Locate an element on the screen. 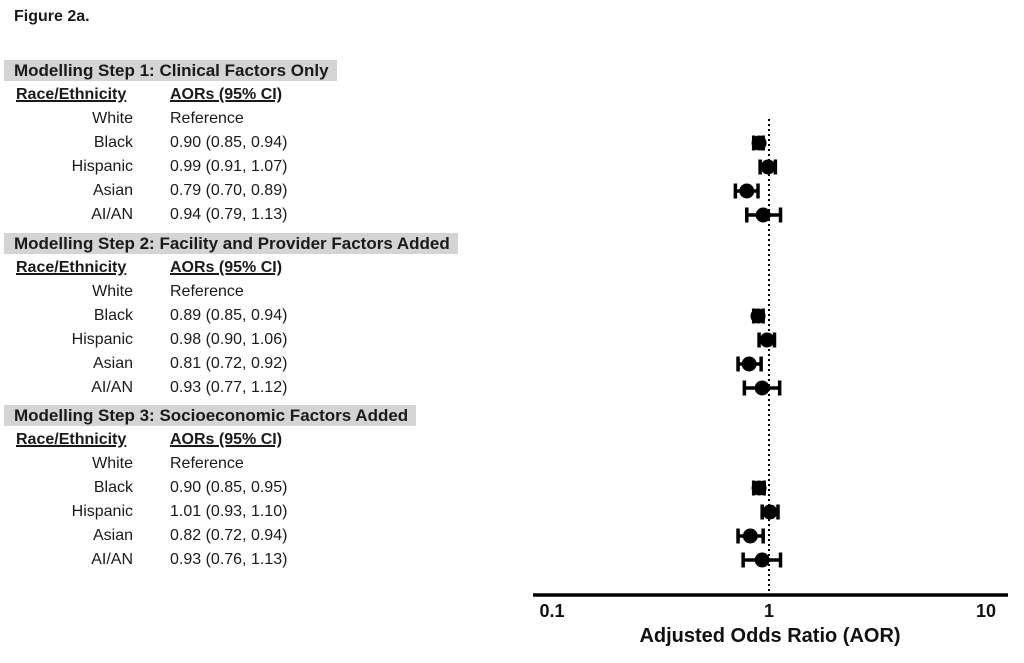  aor-value: 0.93 (0.76, 1.13) is located at coordinates (229, 559).